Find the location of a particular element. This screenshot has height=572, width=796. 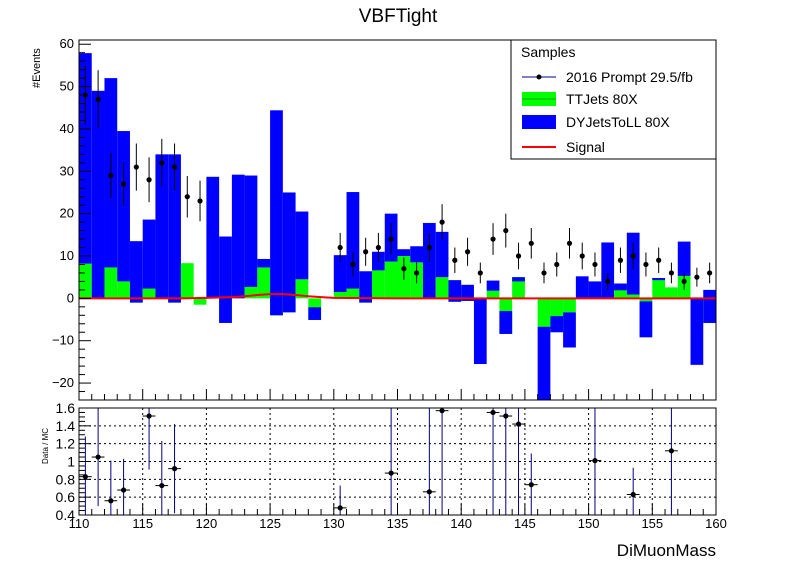

ratio-points is located at coordinates (378, 461).